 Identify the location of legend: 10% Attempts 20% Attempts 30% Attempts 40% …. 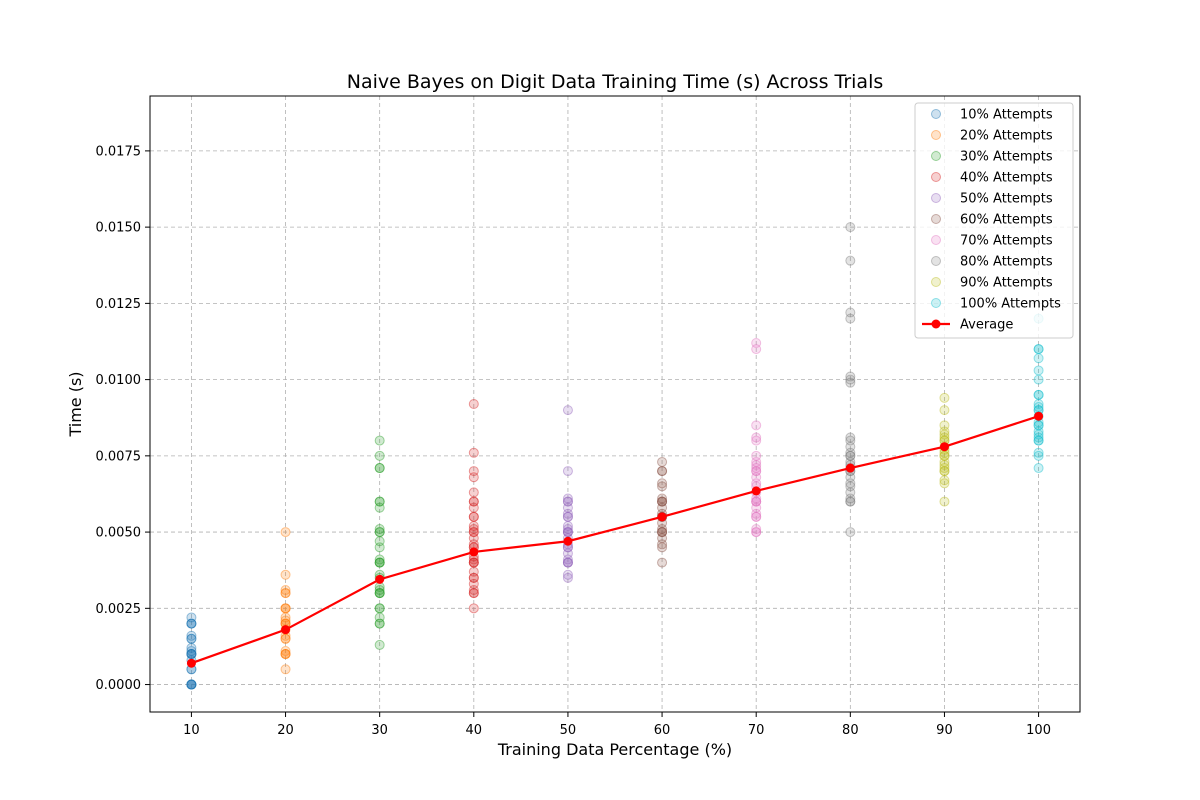
(994, 220).